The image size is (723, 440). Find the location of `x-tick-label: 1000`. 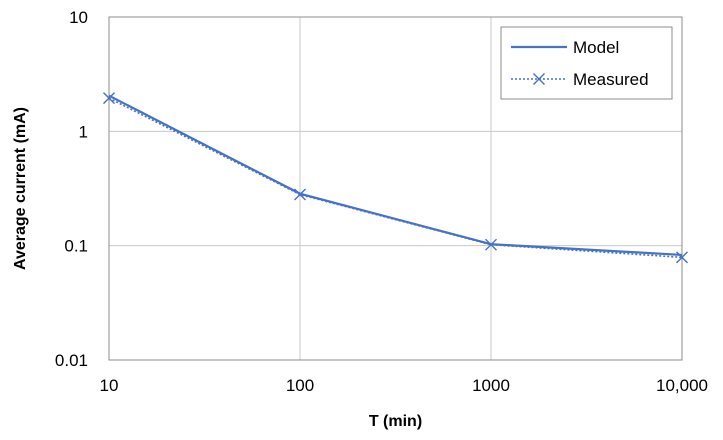

x-tick-label: 1000 is located at coordinates (491, 385).